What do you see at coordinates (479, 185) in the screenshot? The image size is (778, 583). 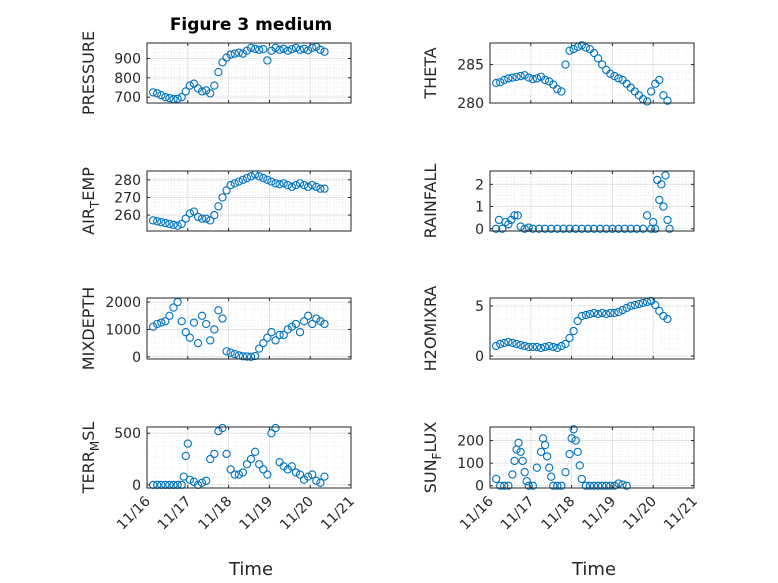 I see `y-tick-label: 2` at bounding box center [479, 185].